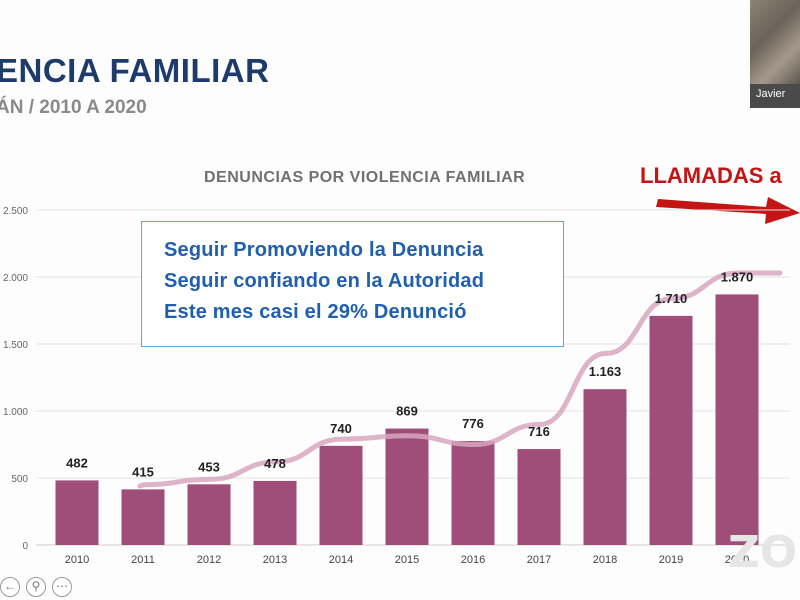 Image resolution: width=800 pixels, height=600 pixels. I want to click on x-tick-label: 2015, so click(407, 560).